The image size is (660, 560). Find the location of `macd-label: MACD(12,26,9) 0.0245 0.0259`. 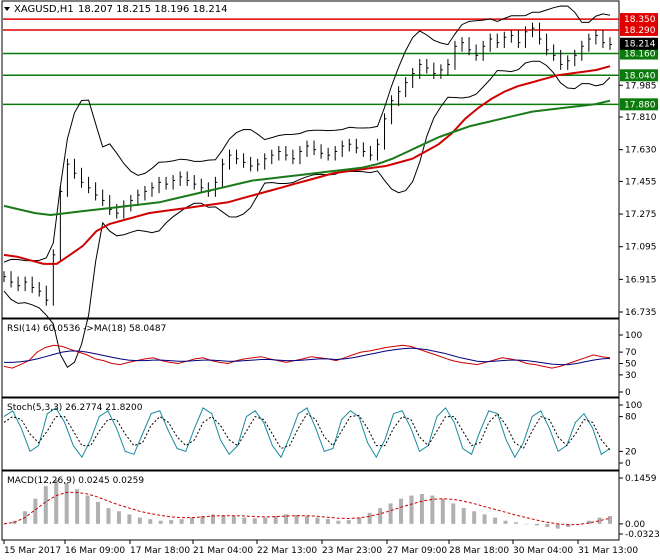

macd-label: MACD(12,26,9) 0.0245 0.0259 is located at coordinates (75, 481).